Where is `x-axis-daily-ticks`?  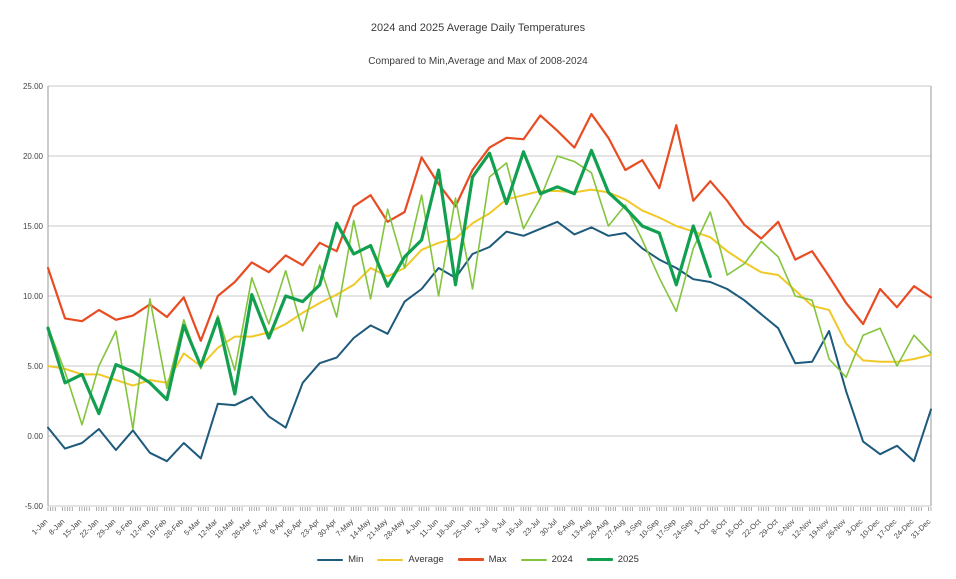 x-axis-daily-ticks is located at coordinates (489, 509).